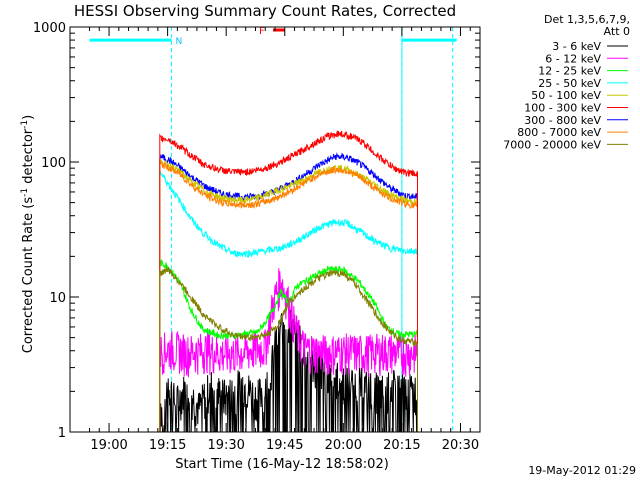 The image size is (640, 480). I want to click on timestamp: 19-May-2012 01:29, so click(582, 470).